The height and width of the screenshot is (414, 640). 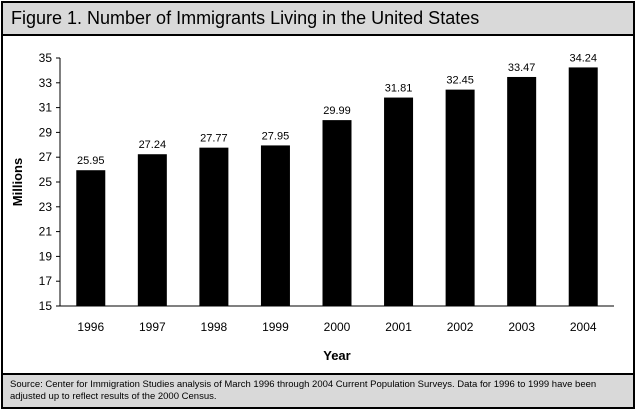 I want to click on data-label-2000: 29.99, so click(x=337, y=111).